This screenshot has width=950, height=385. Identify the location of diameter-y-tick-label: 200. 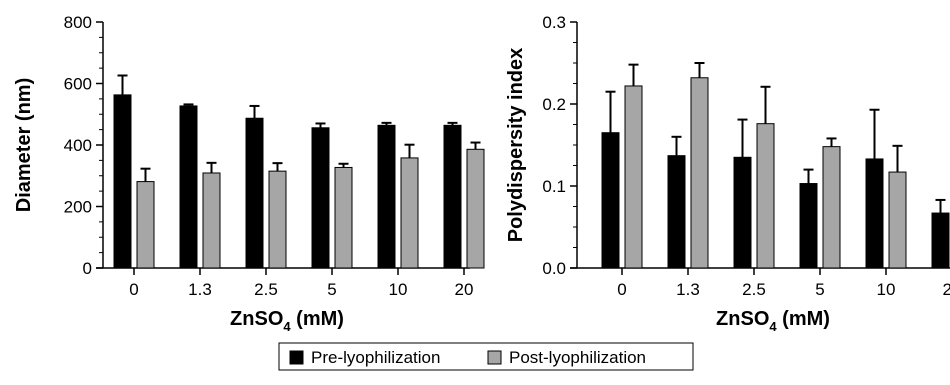
(78, 207).